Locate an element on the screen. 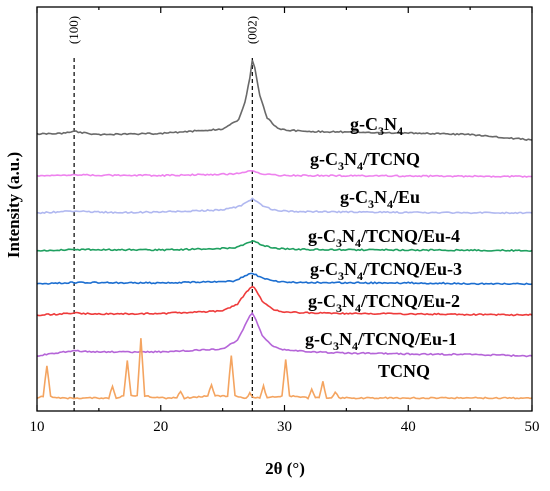 This screenshot has height=491, width=550. series-label-text: /TCNQ/Eu-4 is located at coordinates (410, 236).